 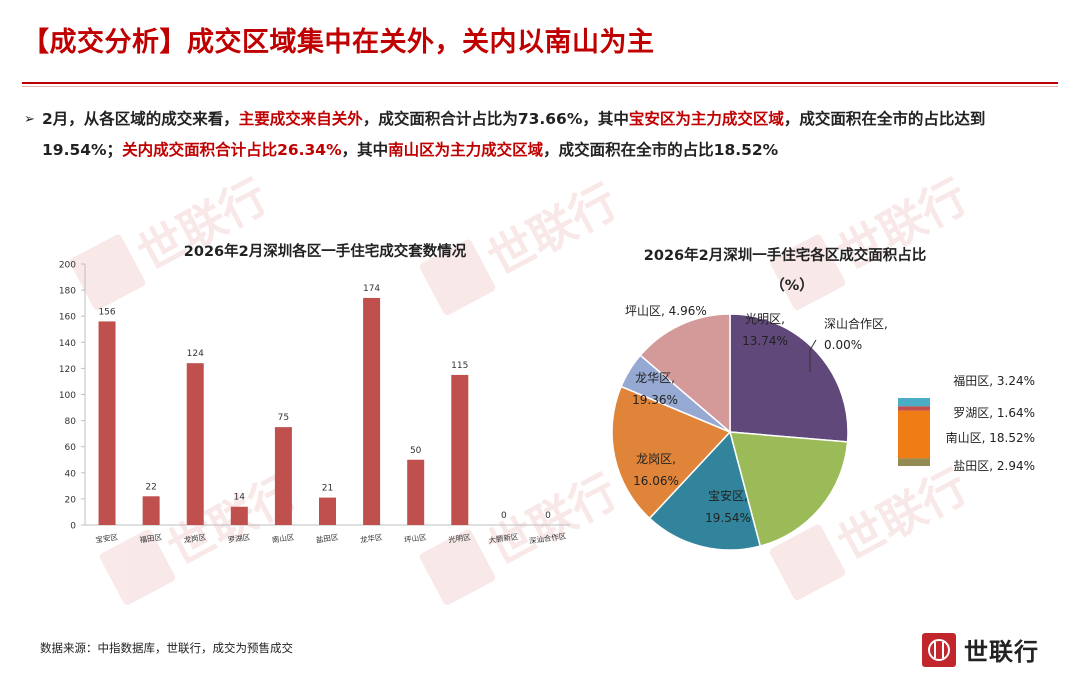 I want to click on x-tick-label: 光明区, so click(x=460, y=537).